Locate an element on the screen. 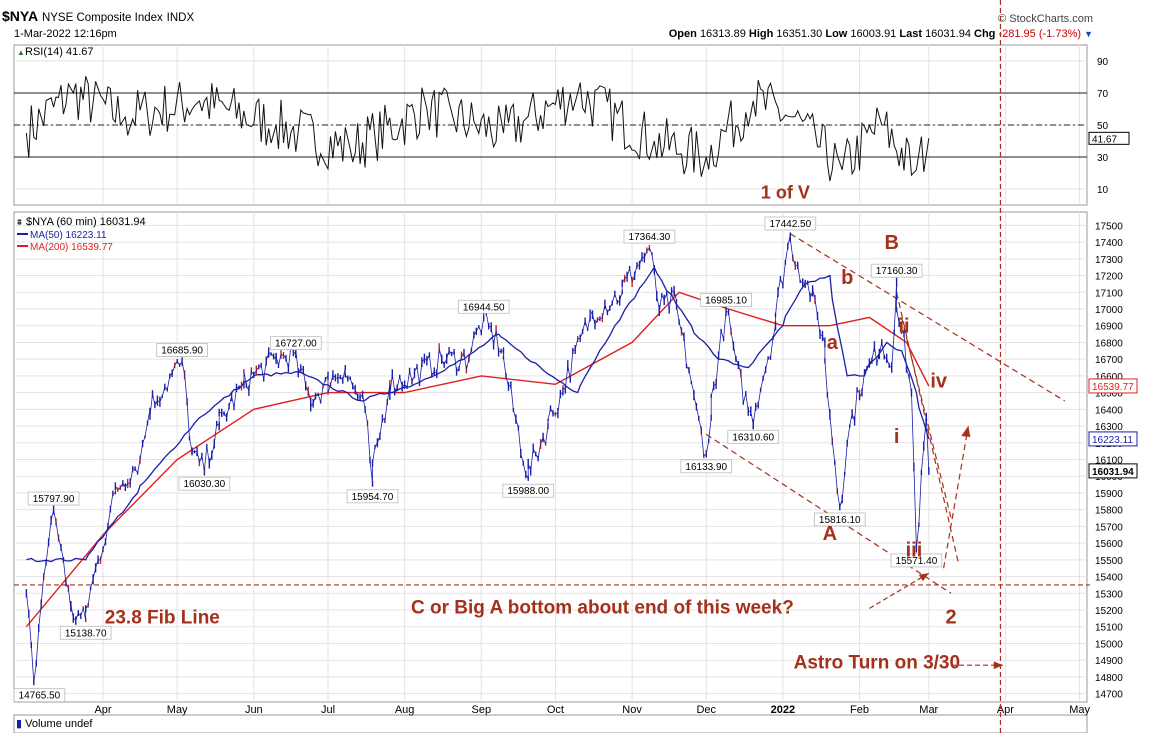 The height and width of the screenshot is (733, 1169). open-label: Open is located at coordinates (682, 34).